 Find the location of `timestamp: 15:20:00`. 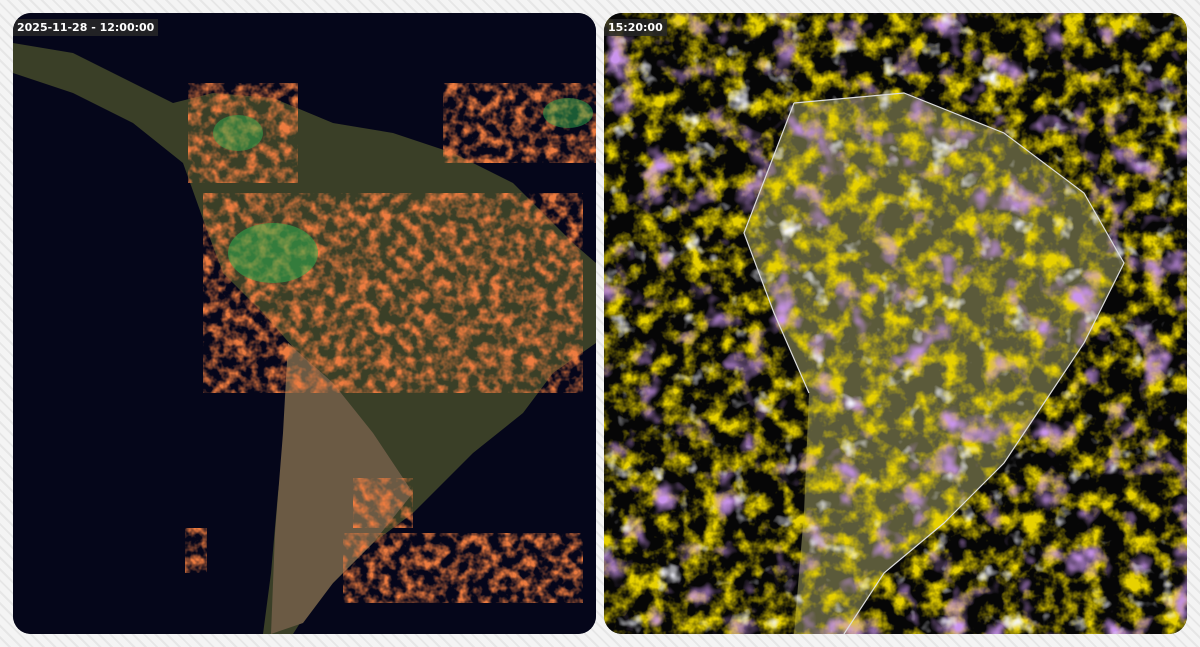

timestamp: 15:20:00 is located at coordinates (635, 27).